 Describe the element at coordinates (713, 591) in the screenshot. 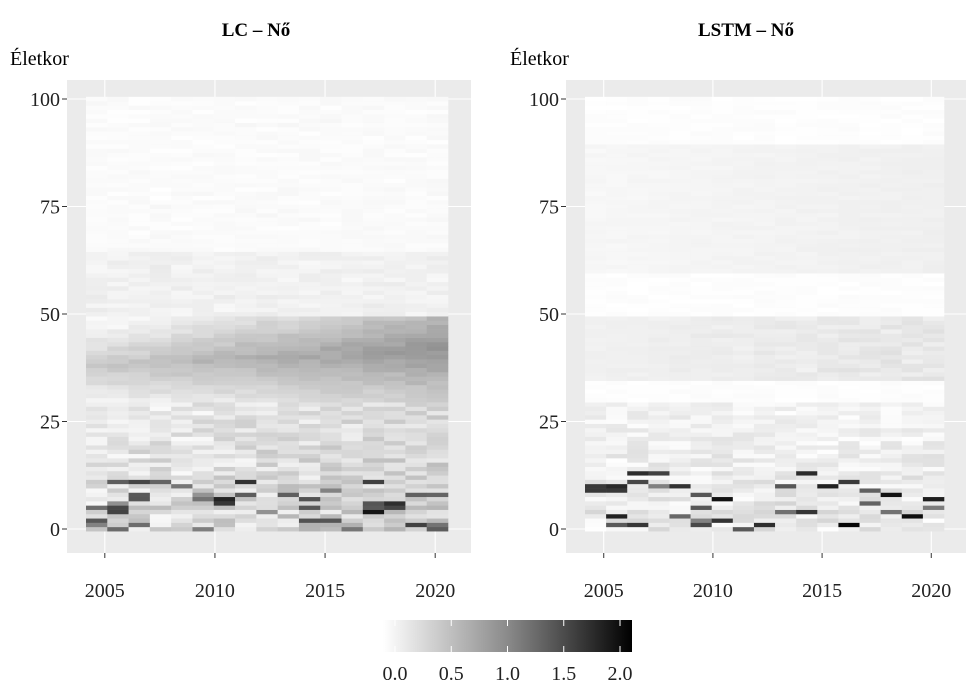

I see `x-tick-label: 2010` at that location.